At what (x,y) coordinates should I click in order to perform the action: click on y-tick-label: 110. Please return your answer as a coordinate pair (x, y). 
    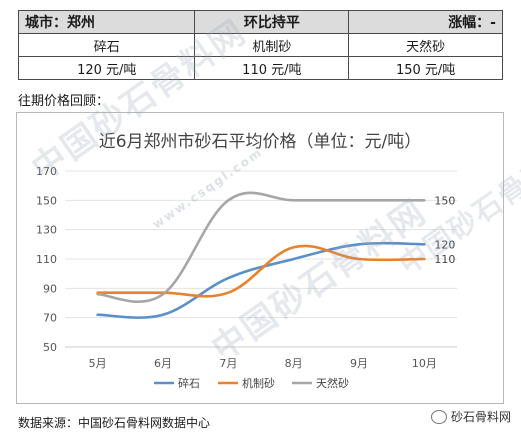
    Looking at the image, I should click on (46, 259).